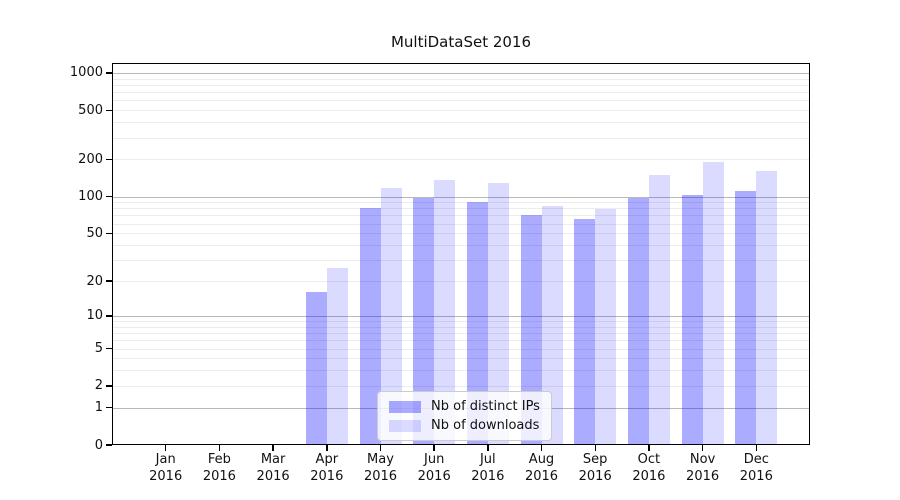  What do you see at coordinates (485, 406) in the screenshot?
I see `legend-label-distinct-ips: Nb of distinct IPs` at bounding box center [485, 406].